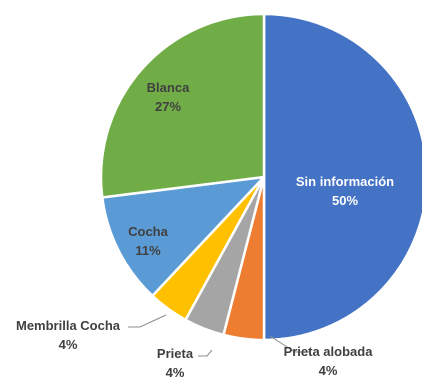 This screenshot has height=379, width=422. I want to click on slice-label: Prieta 4%, so click(175, 362).